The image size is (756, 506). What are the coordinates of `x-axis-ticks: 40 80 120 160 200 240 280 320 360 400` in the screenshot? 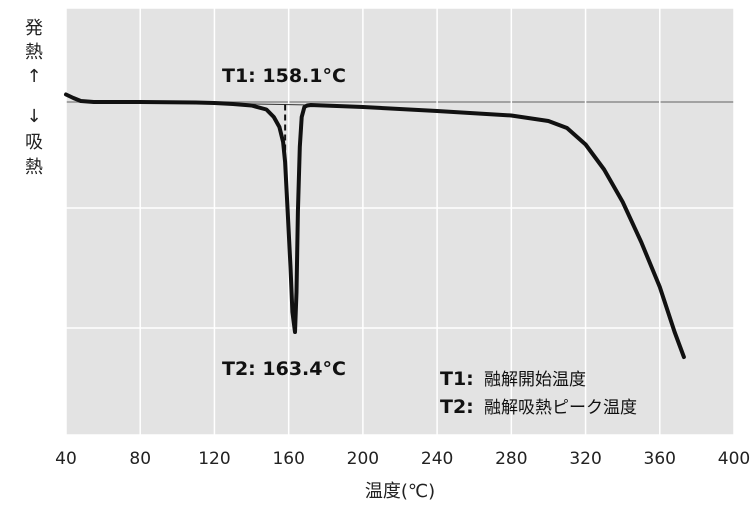 It's located at (402, 459).